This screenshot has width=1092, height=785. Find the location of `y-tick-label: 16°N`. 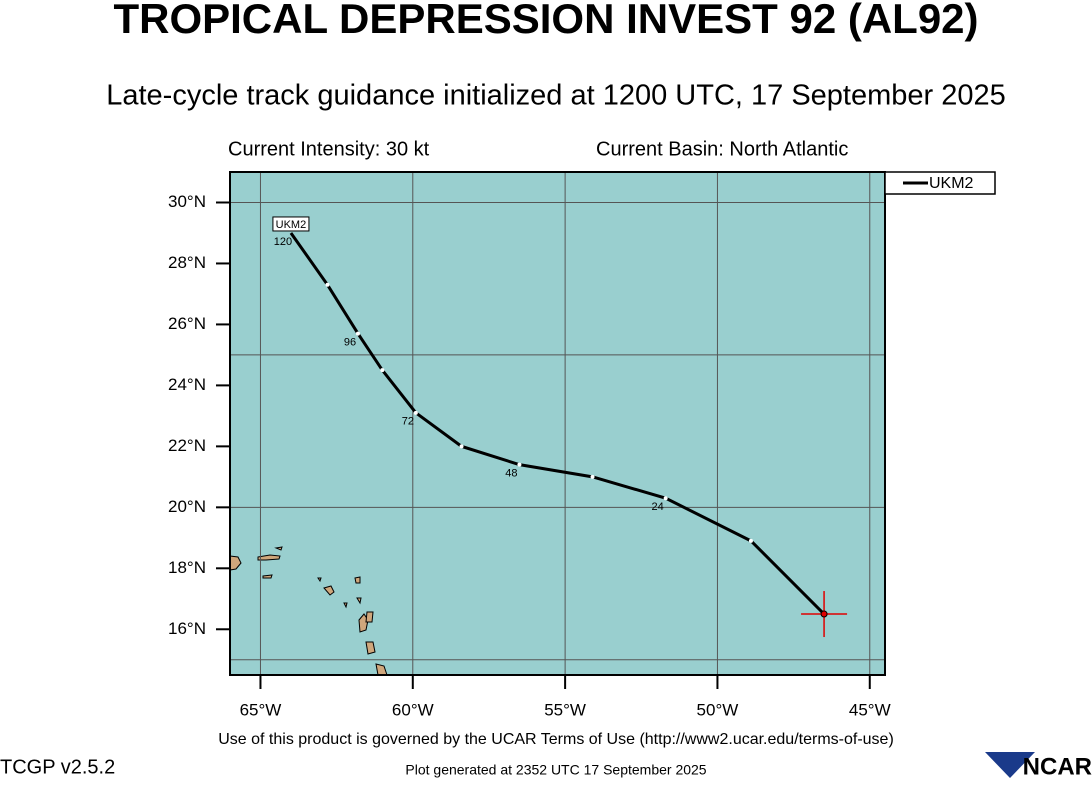

y-tick-label: 16°N is located at coordinates (187, 628).